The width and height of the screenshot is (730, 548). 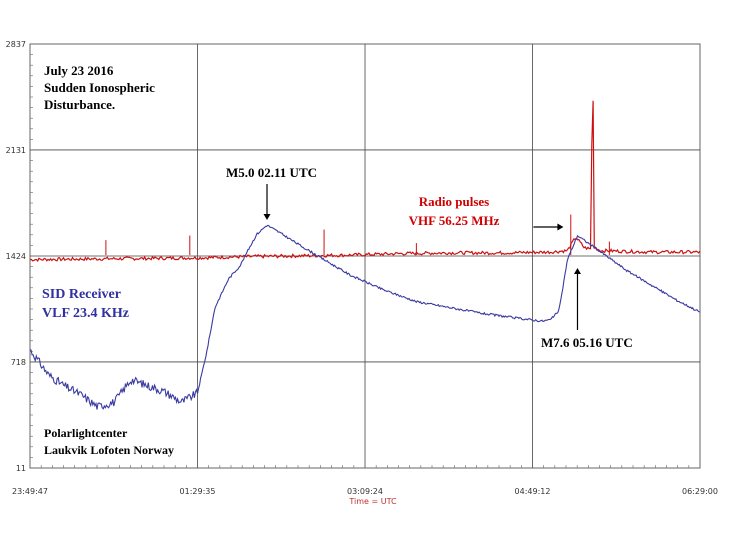 I want to click on date-label: July 23 2016, so click(x=79, y=70).